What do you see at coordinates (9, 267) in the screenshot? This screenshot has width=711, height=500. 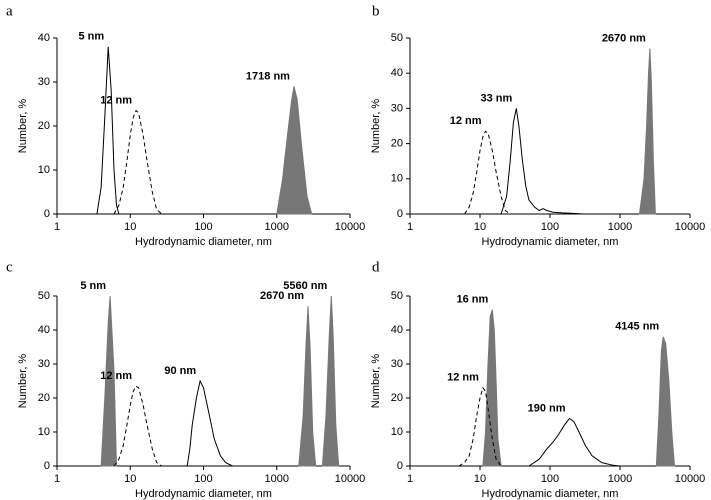 I see `panel-label: c` at bounding box center [9, 267].